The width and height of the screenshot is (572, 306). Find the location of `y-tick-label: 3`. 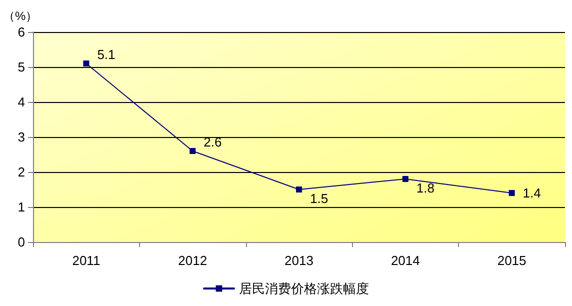

y-tick-label: 3 is located at coordinates (21, 137).